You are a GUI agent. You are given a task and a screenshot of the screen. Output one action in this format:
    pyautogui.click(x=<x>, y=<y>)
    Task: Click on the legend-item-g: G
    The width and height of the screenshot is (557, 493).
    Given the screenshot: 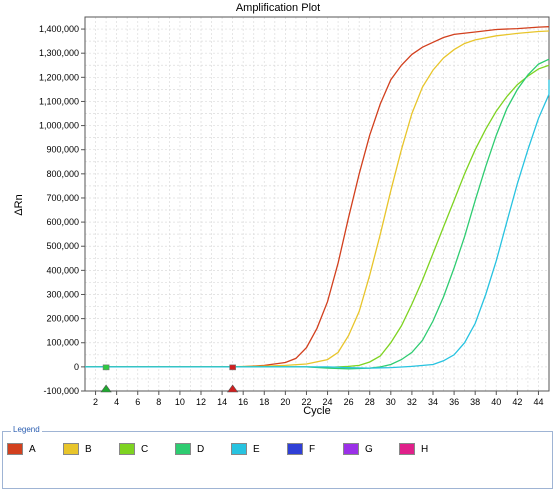 What is the action you would take?
    pyautogui.click(x=371, y=449)
    